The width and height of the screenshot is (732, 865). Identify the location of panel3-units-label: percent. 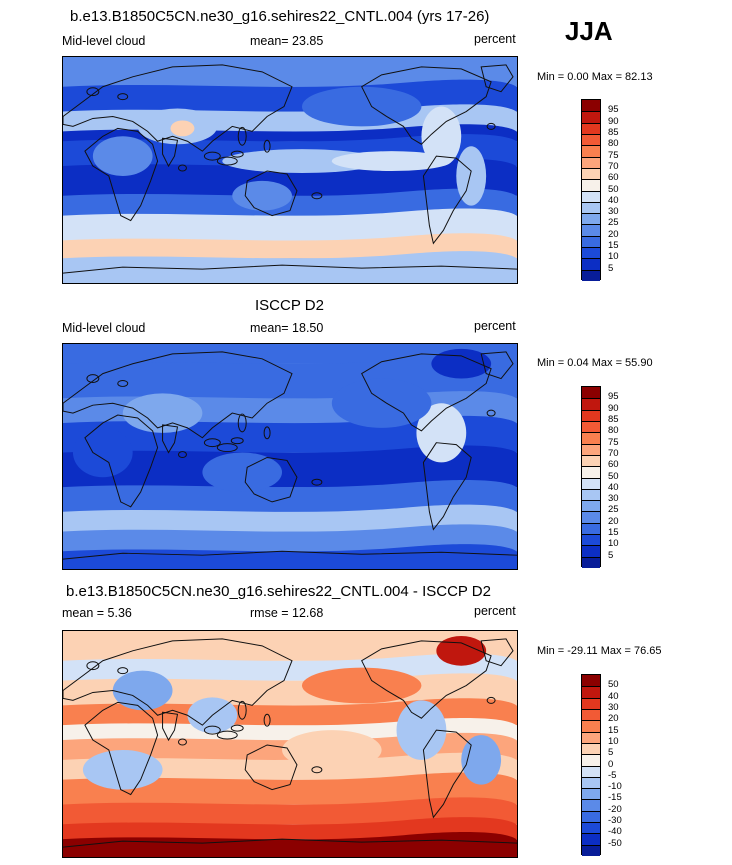
(495, 611).